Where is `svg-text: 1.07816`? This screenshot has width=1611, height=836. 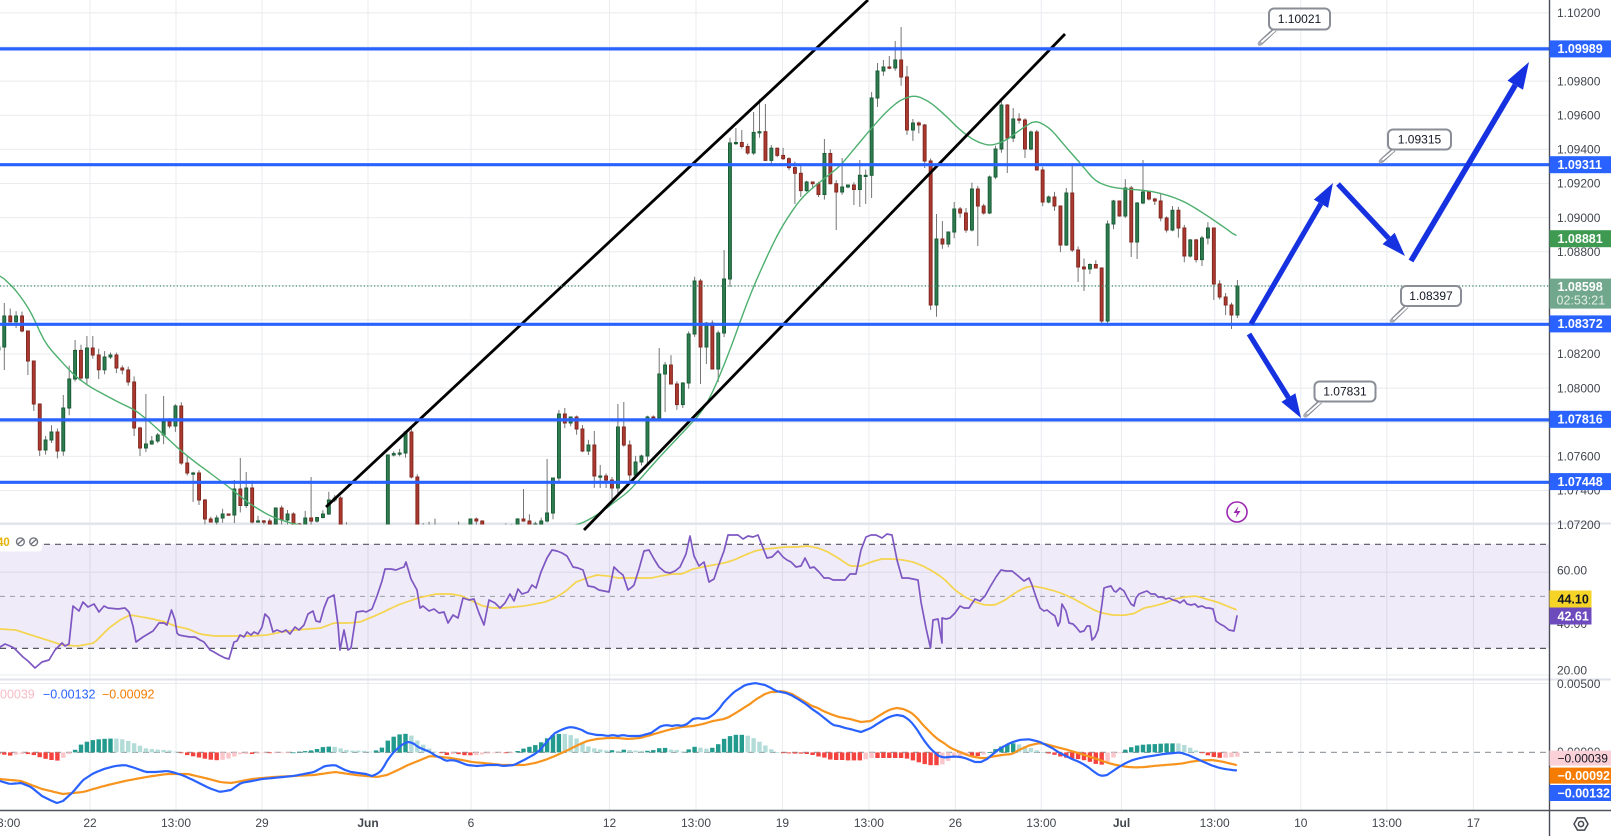
svg-text: 1.07816 is located at coordinates (1580, 420).